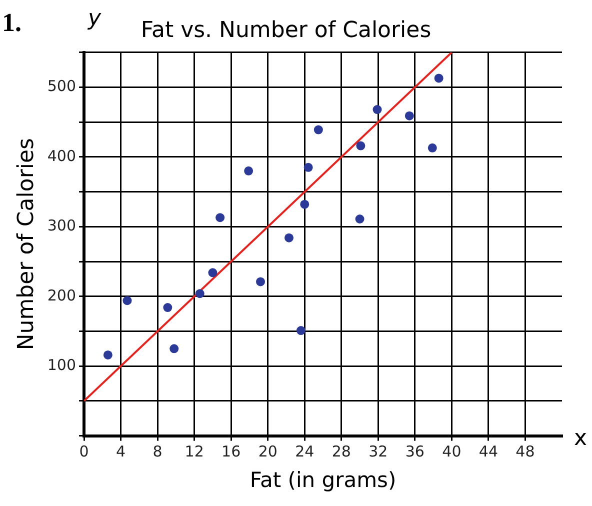 This screenshot has height=506, width=592. I want to click on text: 1., so click(12, 23).